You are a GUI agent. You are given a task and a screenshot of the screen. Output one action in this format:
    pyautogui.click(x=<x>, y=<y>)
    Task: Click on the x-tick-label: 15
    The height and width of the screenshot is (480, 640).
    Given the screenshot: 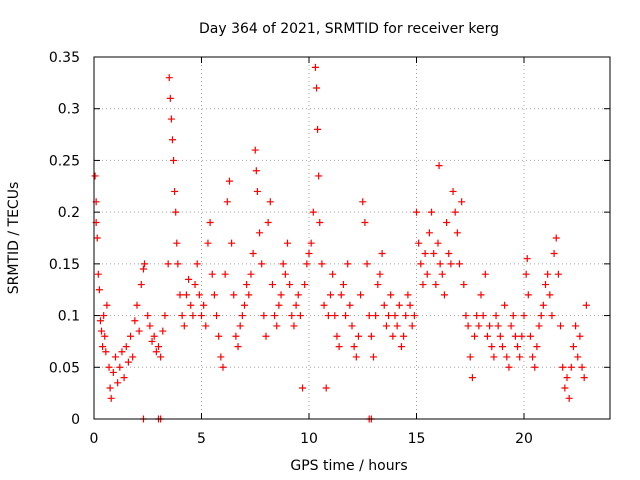 What is the action you would take?
    pyautogui.click(x=417, y=439)
    